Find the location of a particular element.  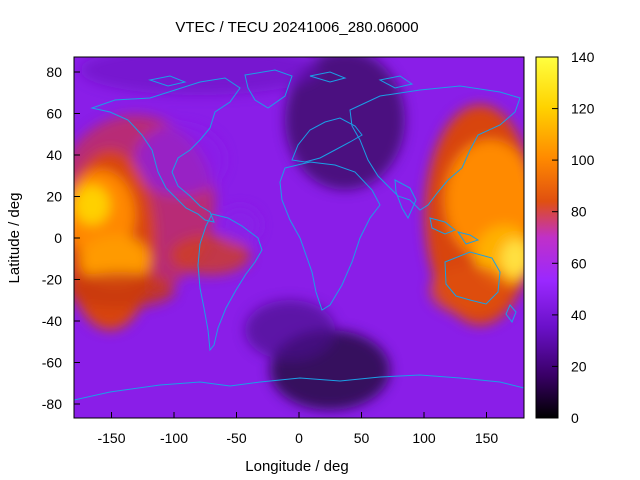

trough-europe-africa is located at coordinates (345, 123).